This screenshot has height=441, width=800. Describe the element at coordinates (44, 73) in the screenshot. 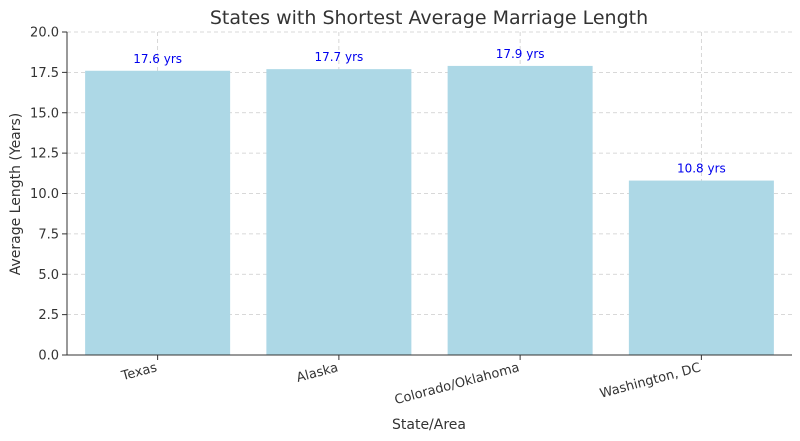

I see `y-tick-label: 17.5` at that location.